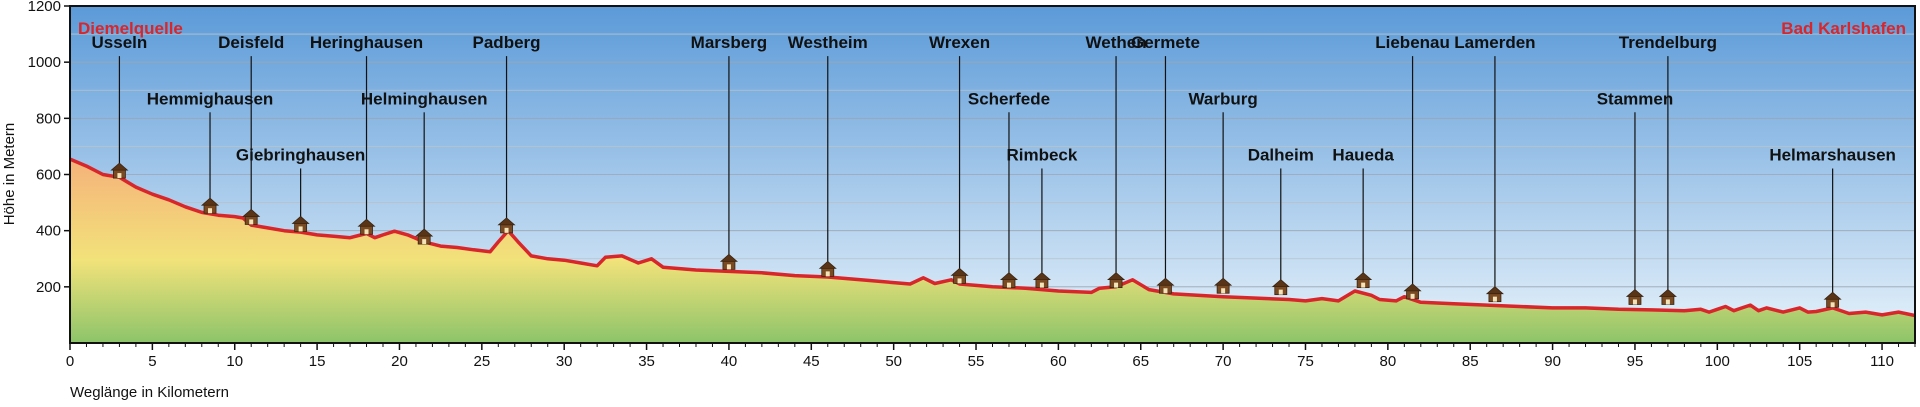 The image size is (1920, 407). I want to click on place-germete: Germete, so click(1165, 163).